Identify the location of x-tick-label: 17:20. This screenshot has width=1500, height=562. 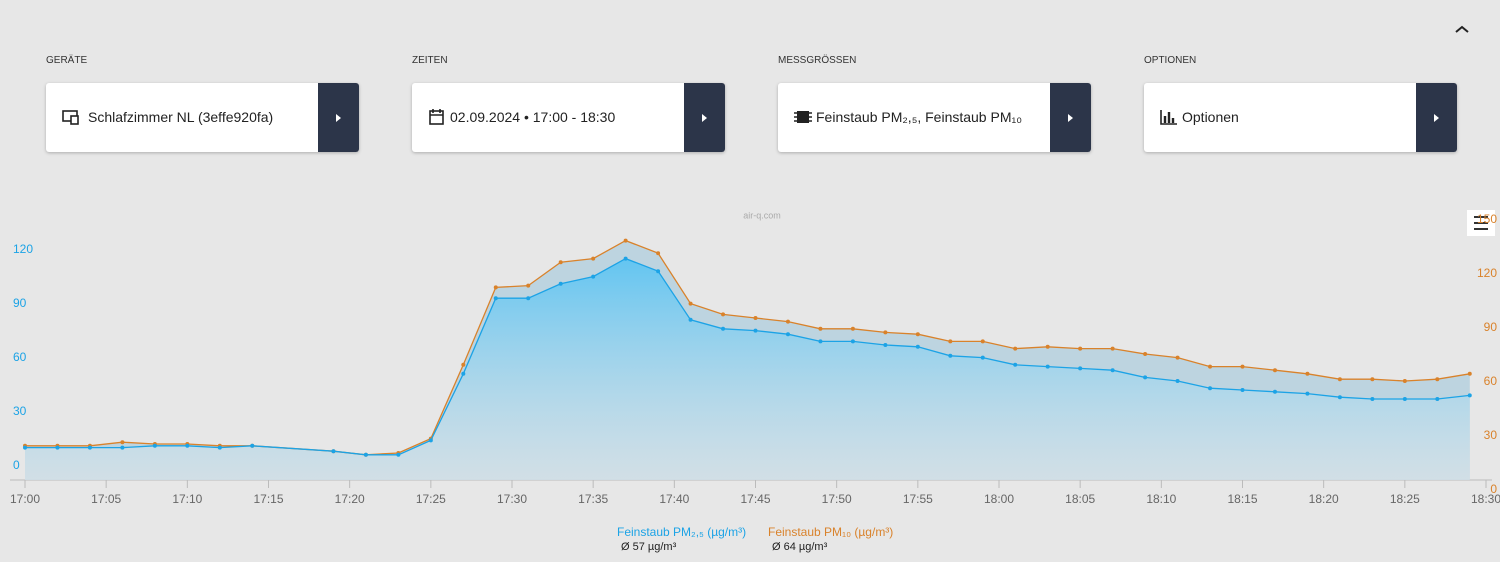
(350, 499).